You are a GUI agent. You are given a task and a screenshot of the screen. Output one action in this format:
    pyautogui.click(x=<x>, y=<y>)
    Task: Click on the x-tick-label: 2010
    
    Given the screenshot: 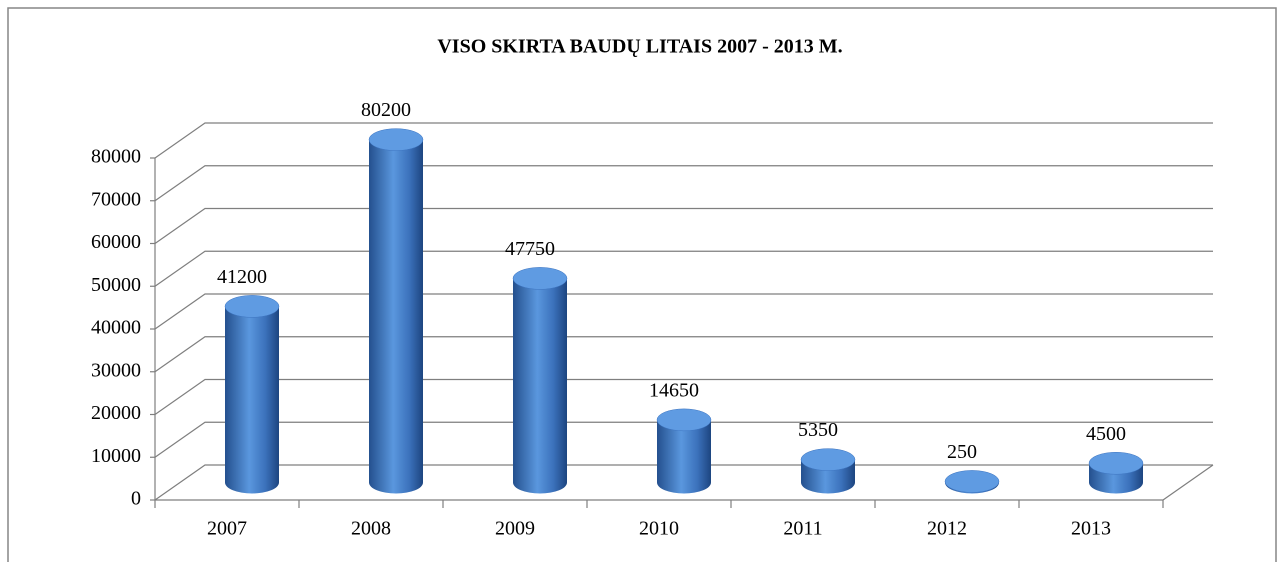 What is the action you would take?
    pyautogui.click(x=659, y=529)
    